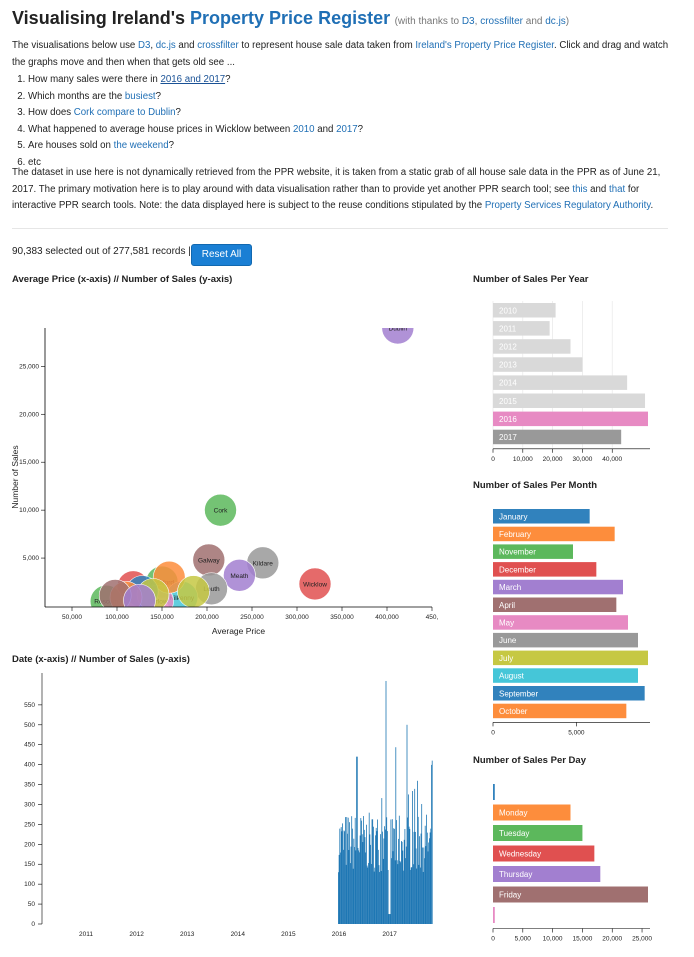 This screenshot has height=957, width=694. I want to click on question-text: etc, so click(34, 162).